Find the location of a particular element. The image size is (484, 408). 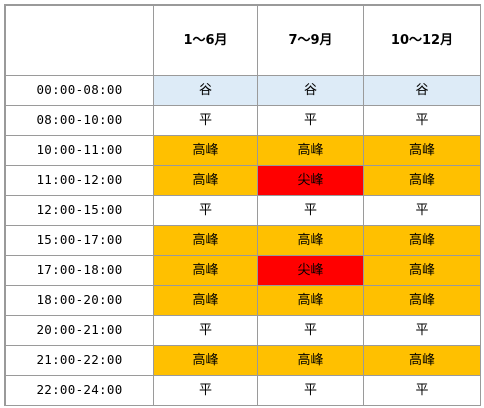

table-row: 22:00-24:00 平平平 is located at coordinates (243, 390).